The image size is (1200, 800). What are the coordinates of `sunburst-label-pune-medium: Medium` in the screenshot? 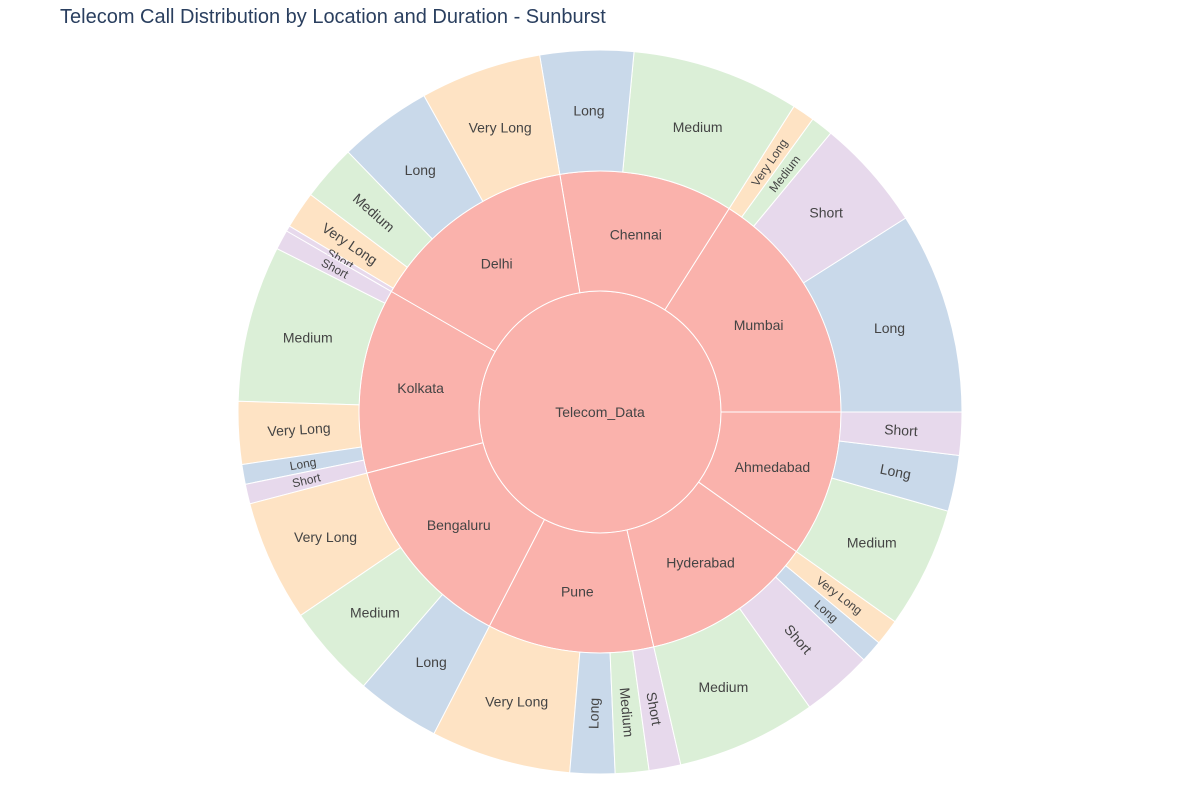 It's located at (627, 712).